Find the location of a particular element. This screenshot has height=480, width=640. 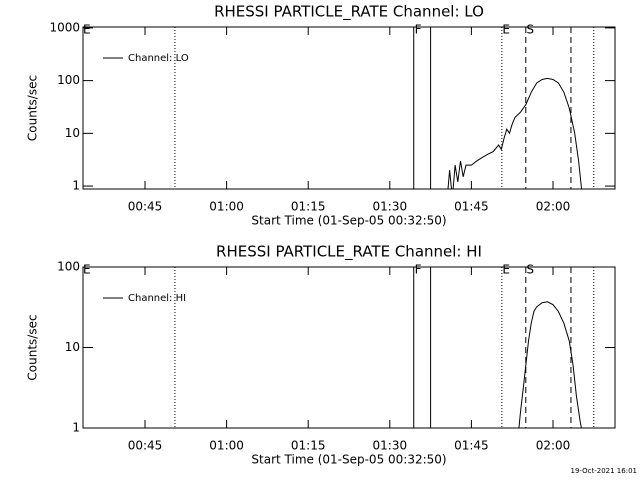

legend-label: Channel: HI is located at coordinates (157, 298).